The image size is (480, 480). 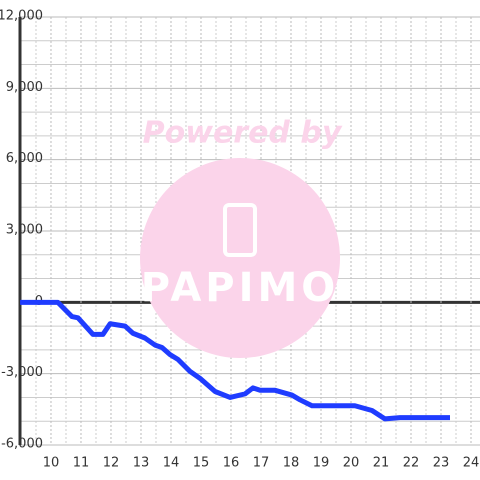 I want to click on x-tick-label: 22, so click(x=411, y=463).